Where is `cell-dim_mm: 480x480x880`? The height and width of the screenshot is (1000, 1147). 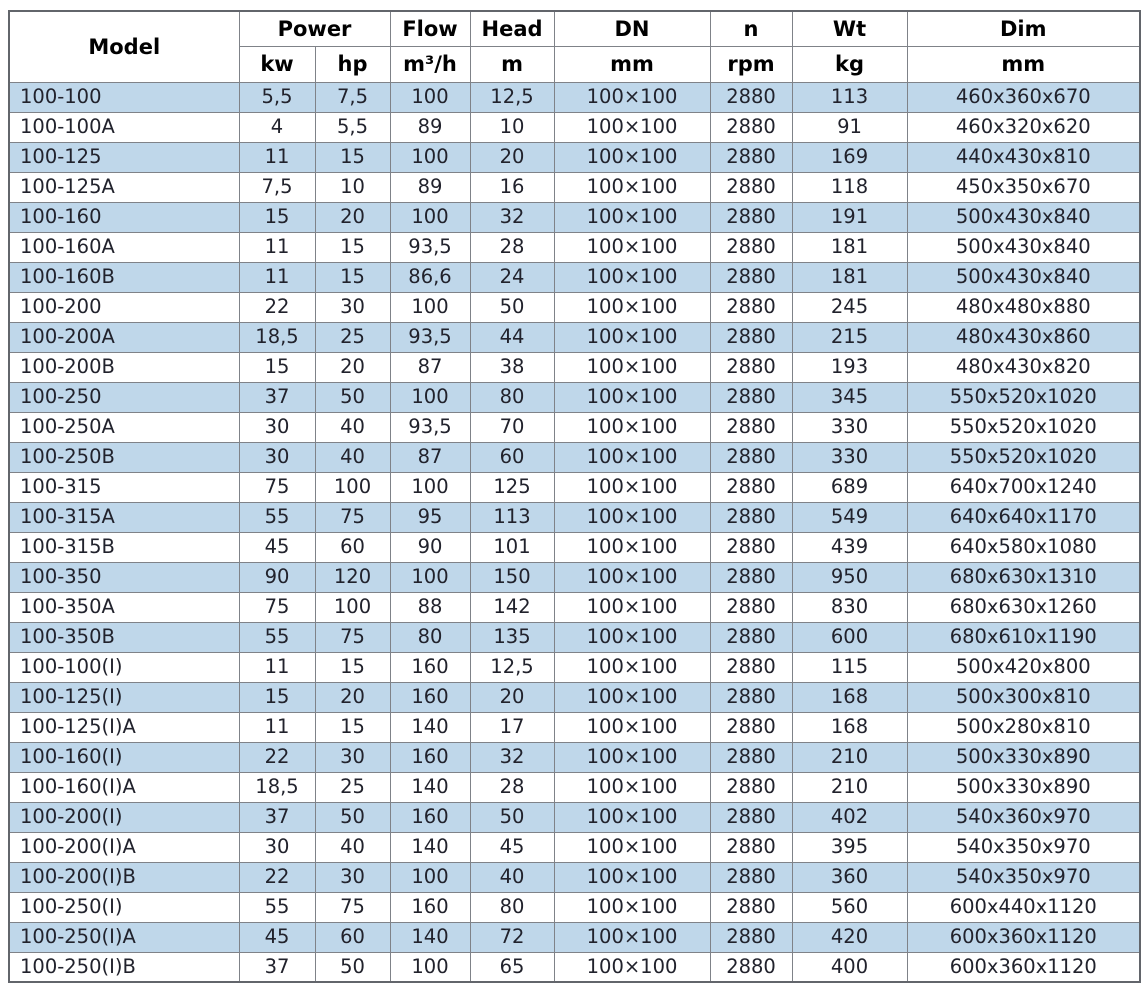 cell-dim_mm: 480x480x880 is located at coordinates (1023, 307).